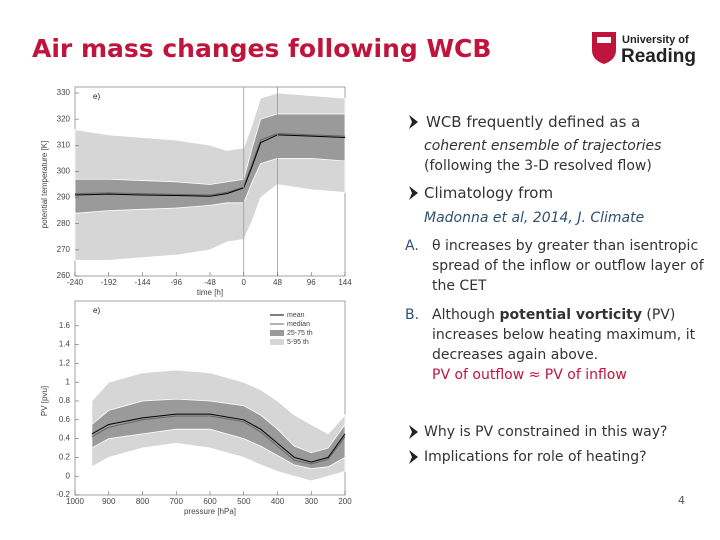 The width and height of the screenshot is (720, 540). I want to click on y-tick-label: 320, so click(64, 118).